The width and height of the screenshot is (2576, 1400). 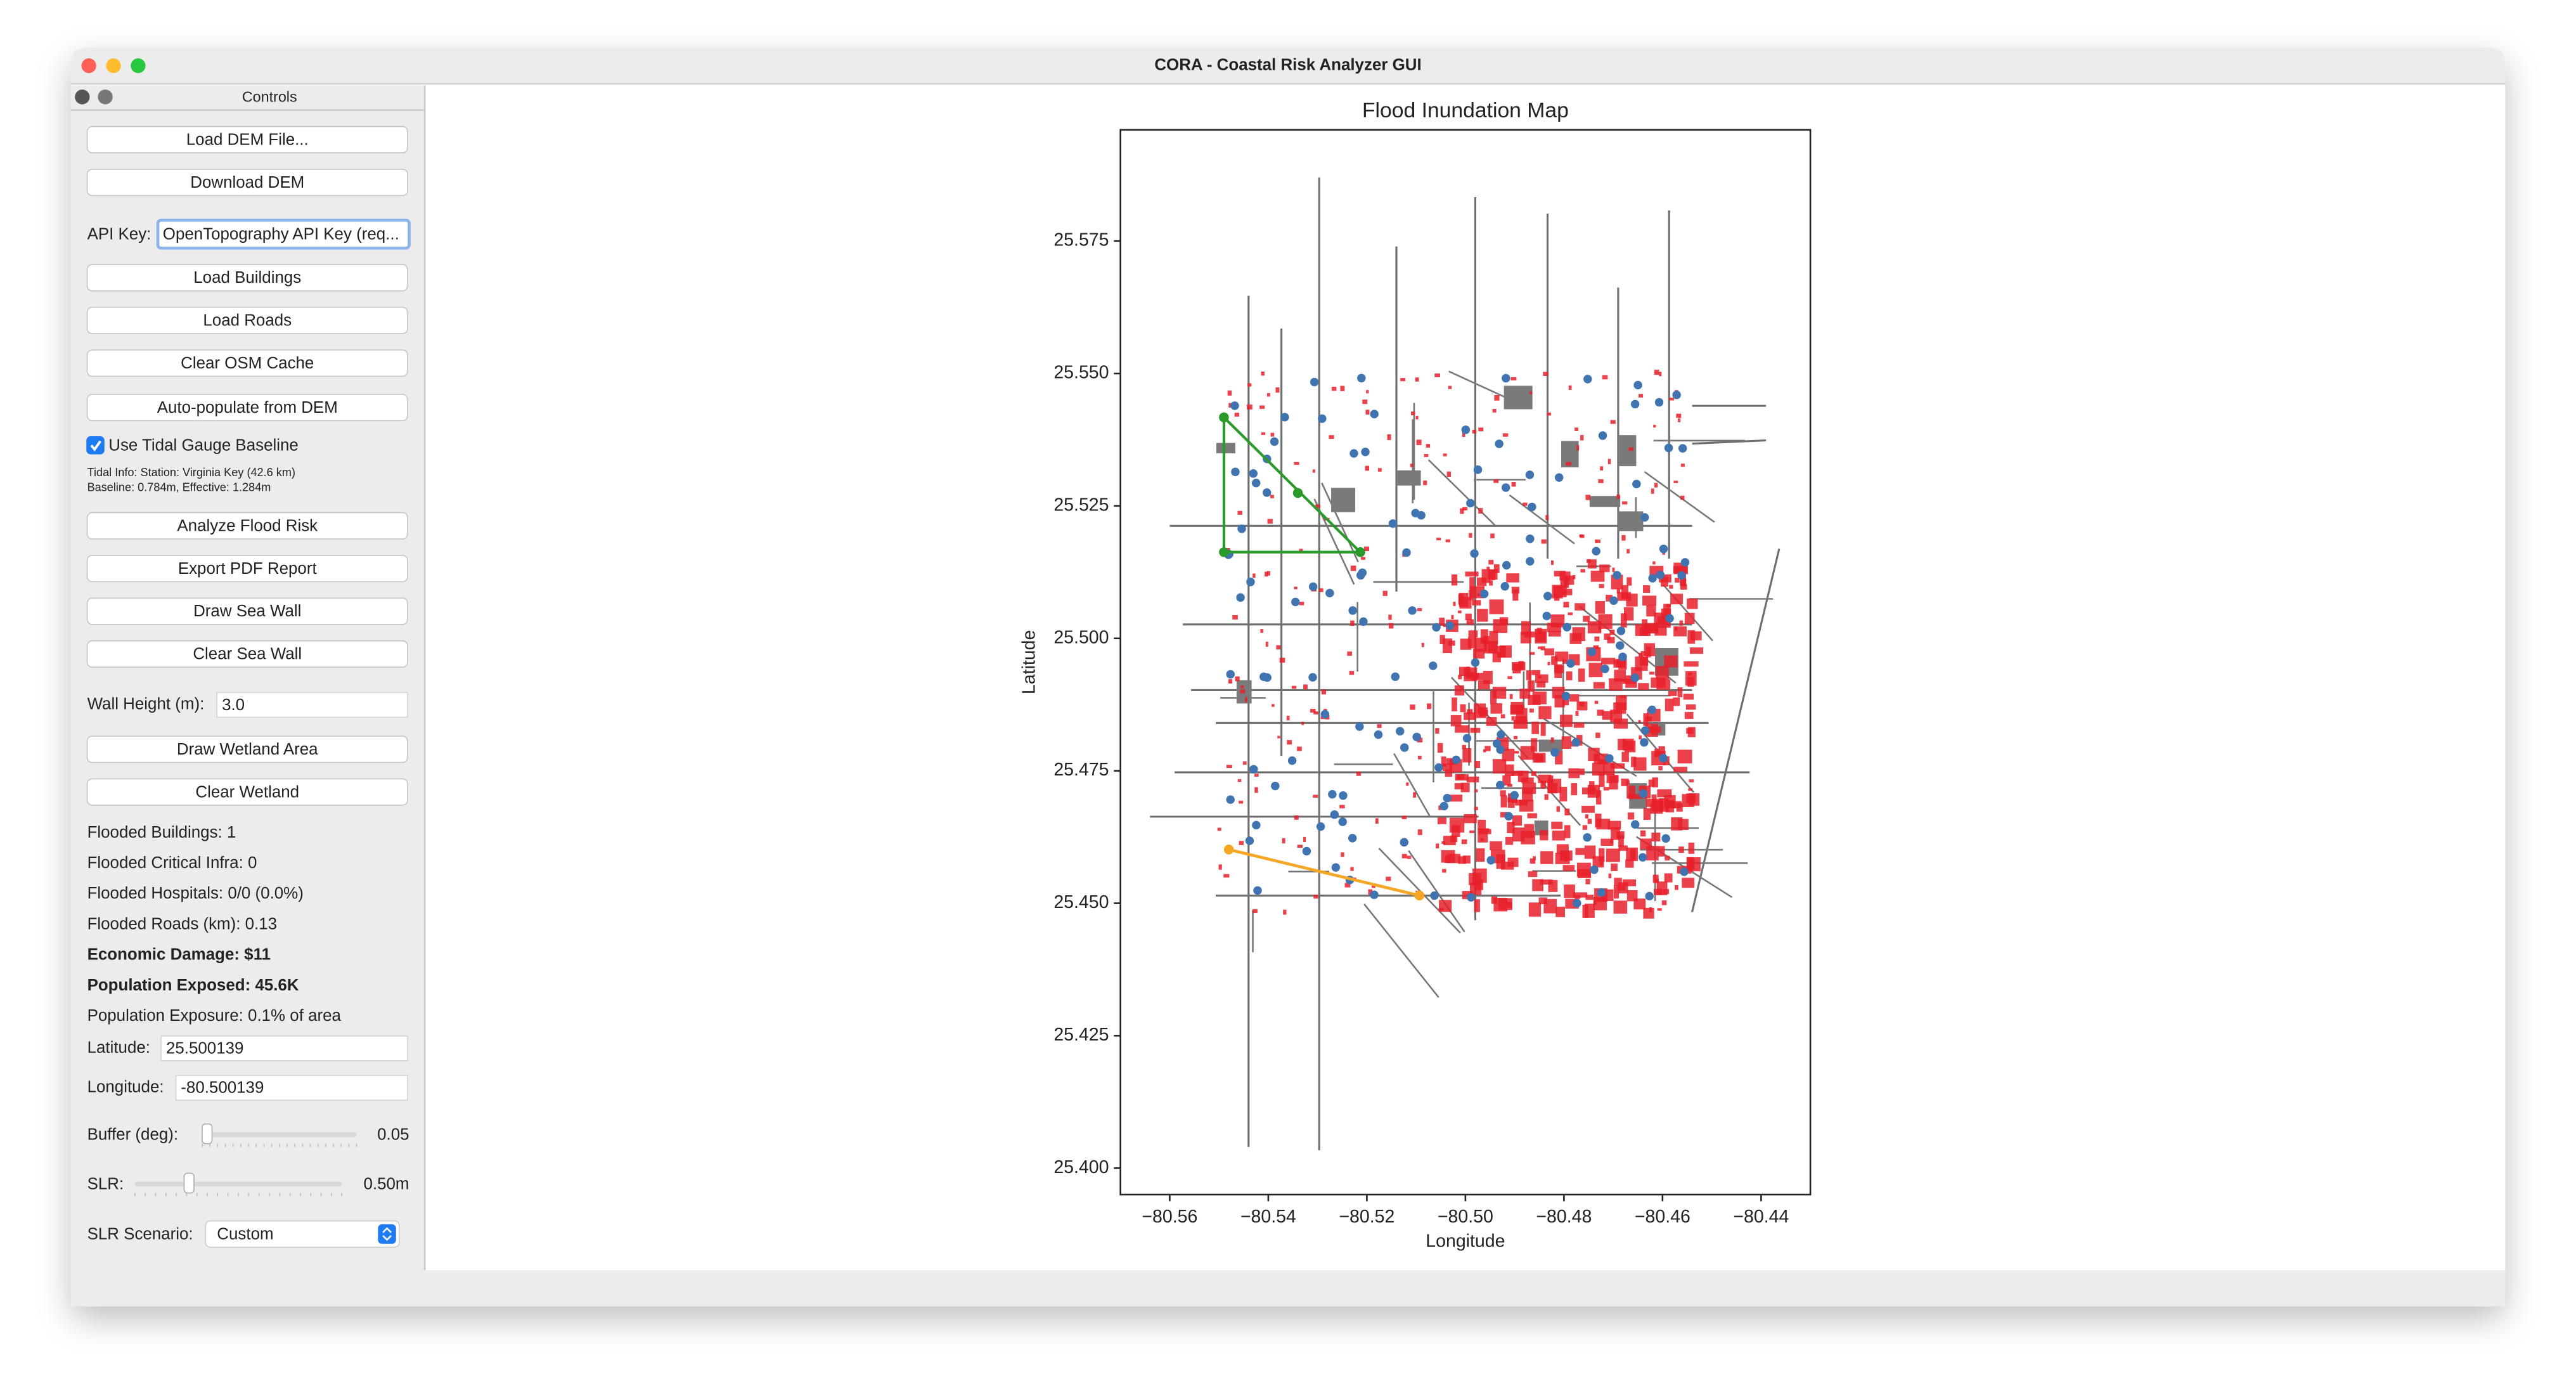 What do you see at coordinates (138, 66) in the screenshot?
I see `zoom-button` at bounding box center [138, 66].